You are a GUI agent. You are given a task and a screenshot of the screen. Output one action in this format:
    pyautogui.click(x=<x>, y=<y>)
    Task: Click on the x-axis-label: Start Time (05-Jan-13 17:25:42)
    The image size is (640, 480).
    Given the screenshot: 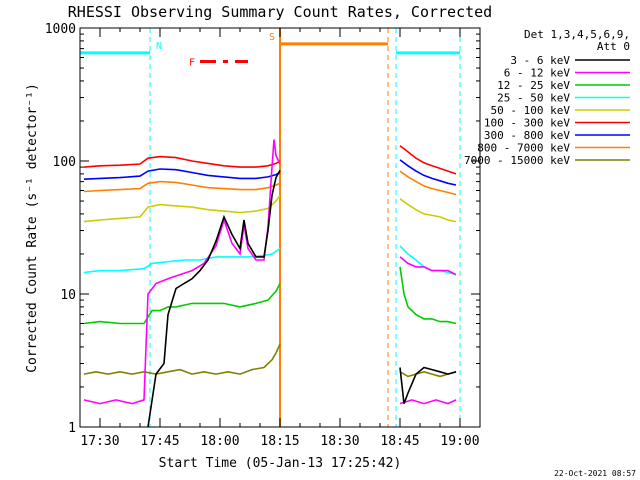 What is the action you would take?
    pyautogui.click(x=280, y=463)
    